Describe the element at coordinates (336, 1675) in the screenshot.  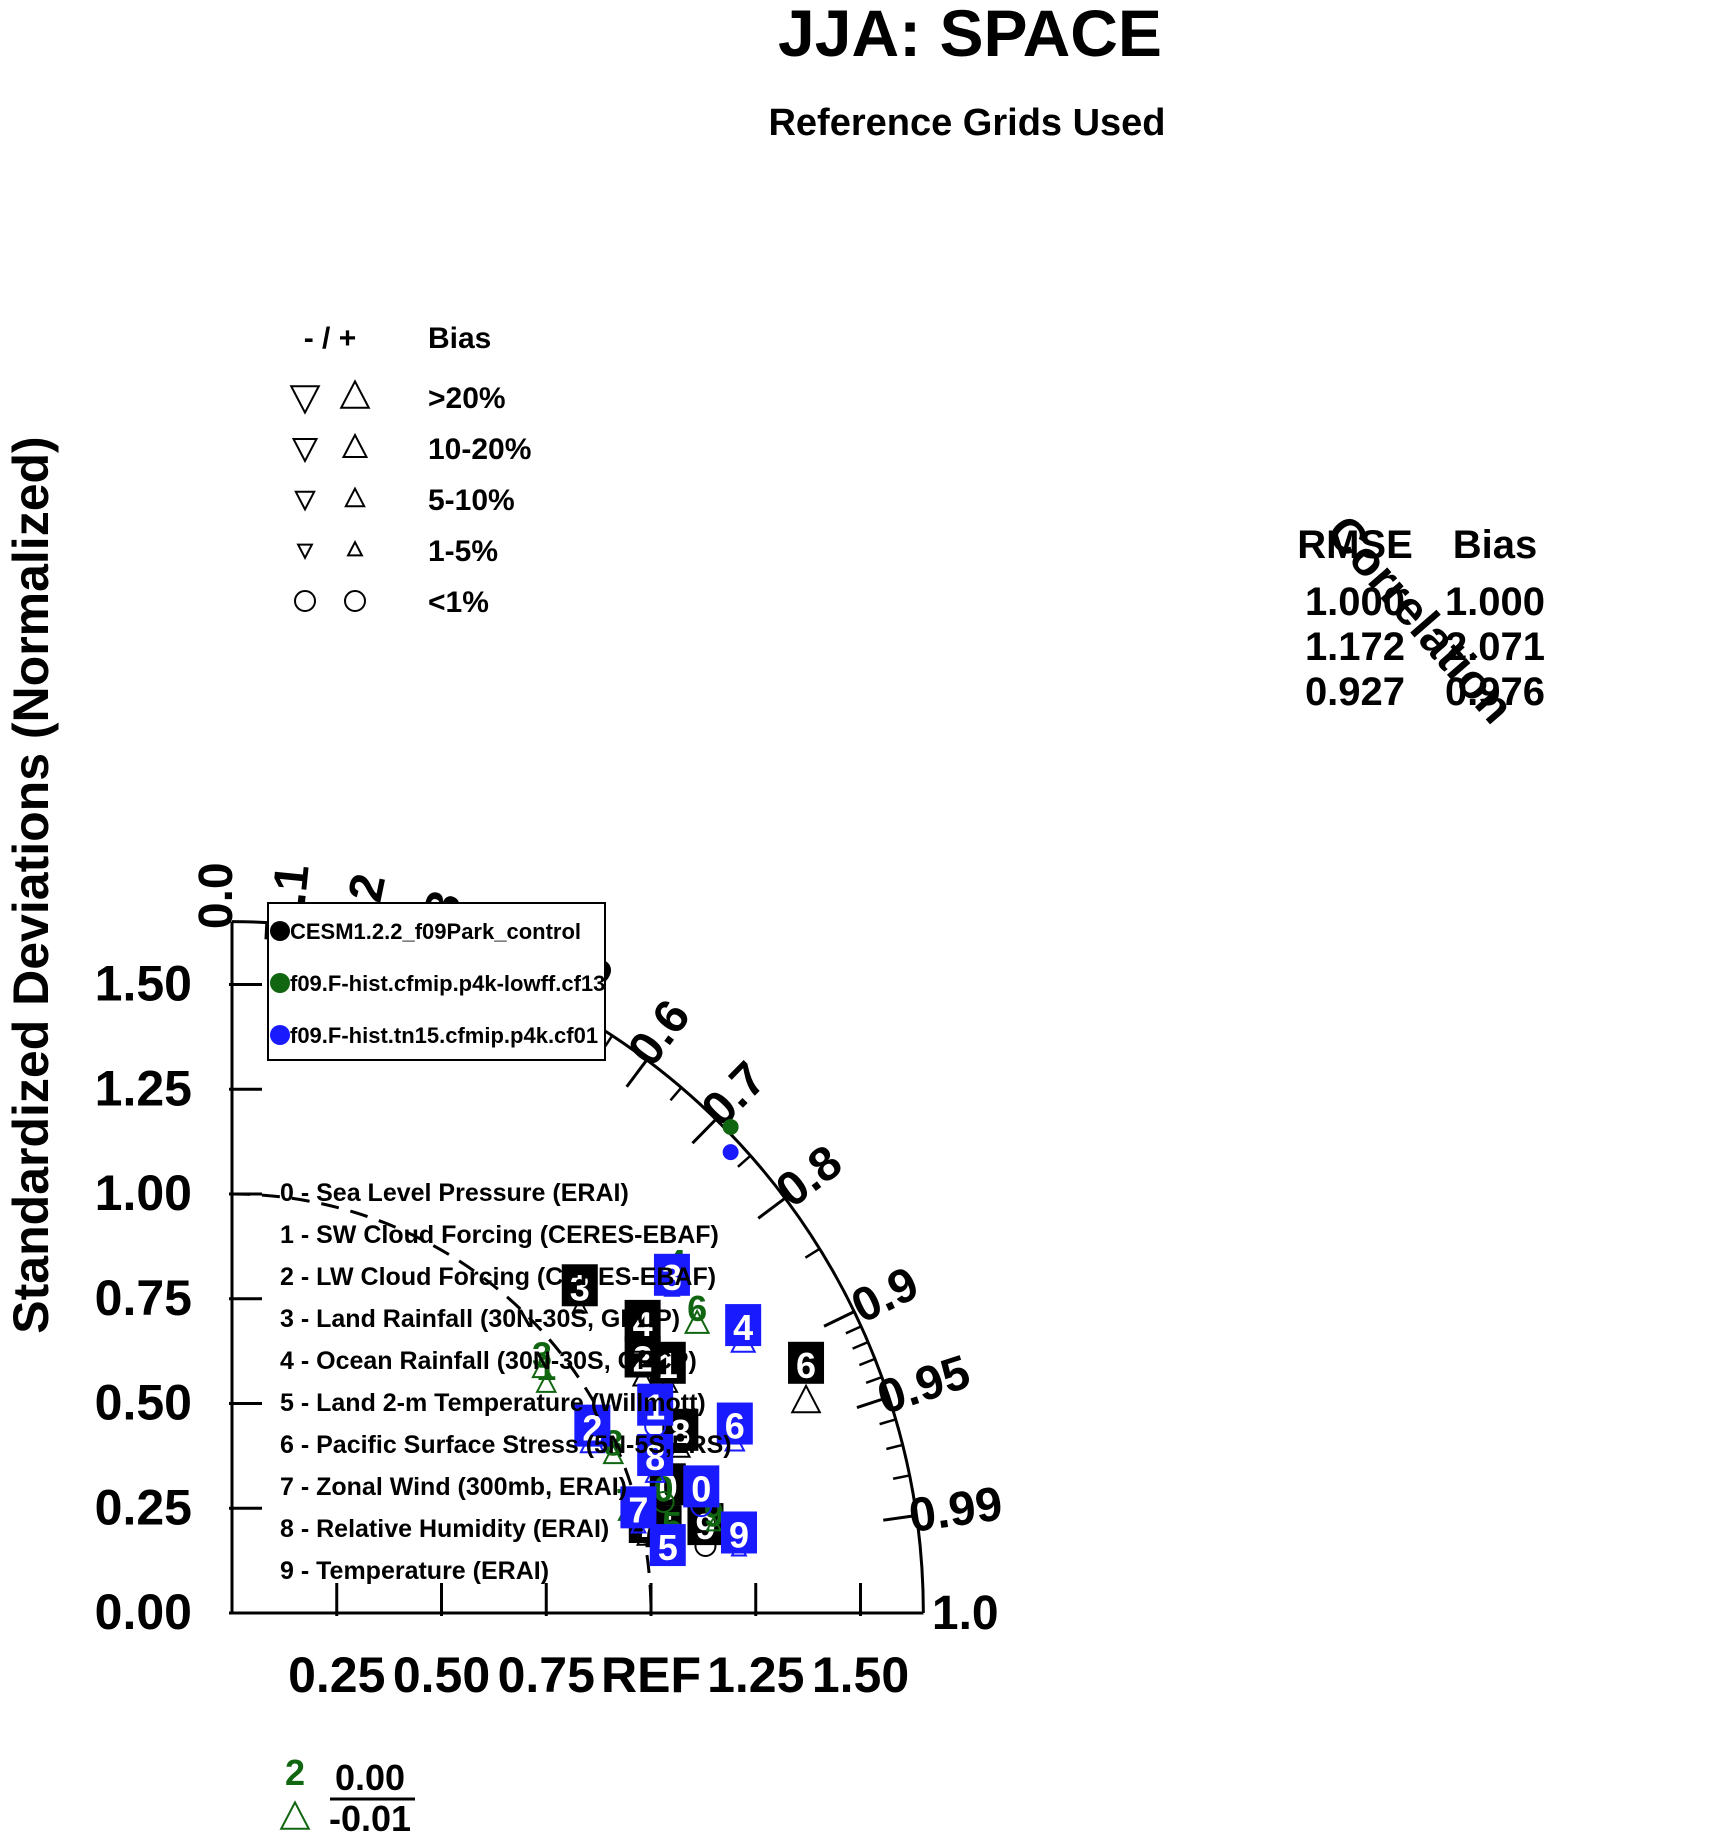
I see `x-tick-label: 0.25` at that location.